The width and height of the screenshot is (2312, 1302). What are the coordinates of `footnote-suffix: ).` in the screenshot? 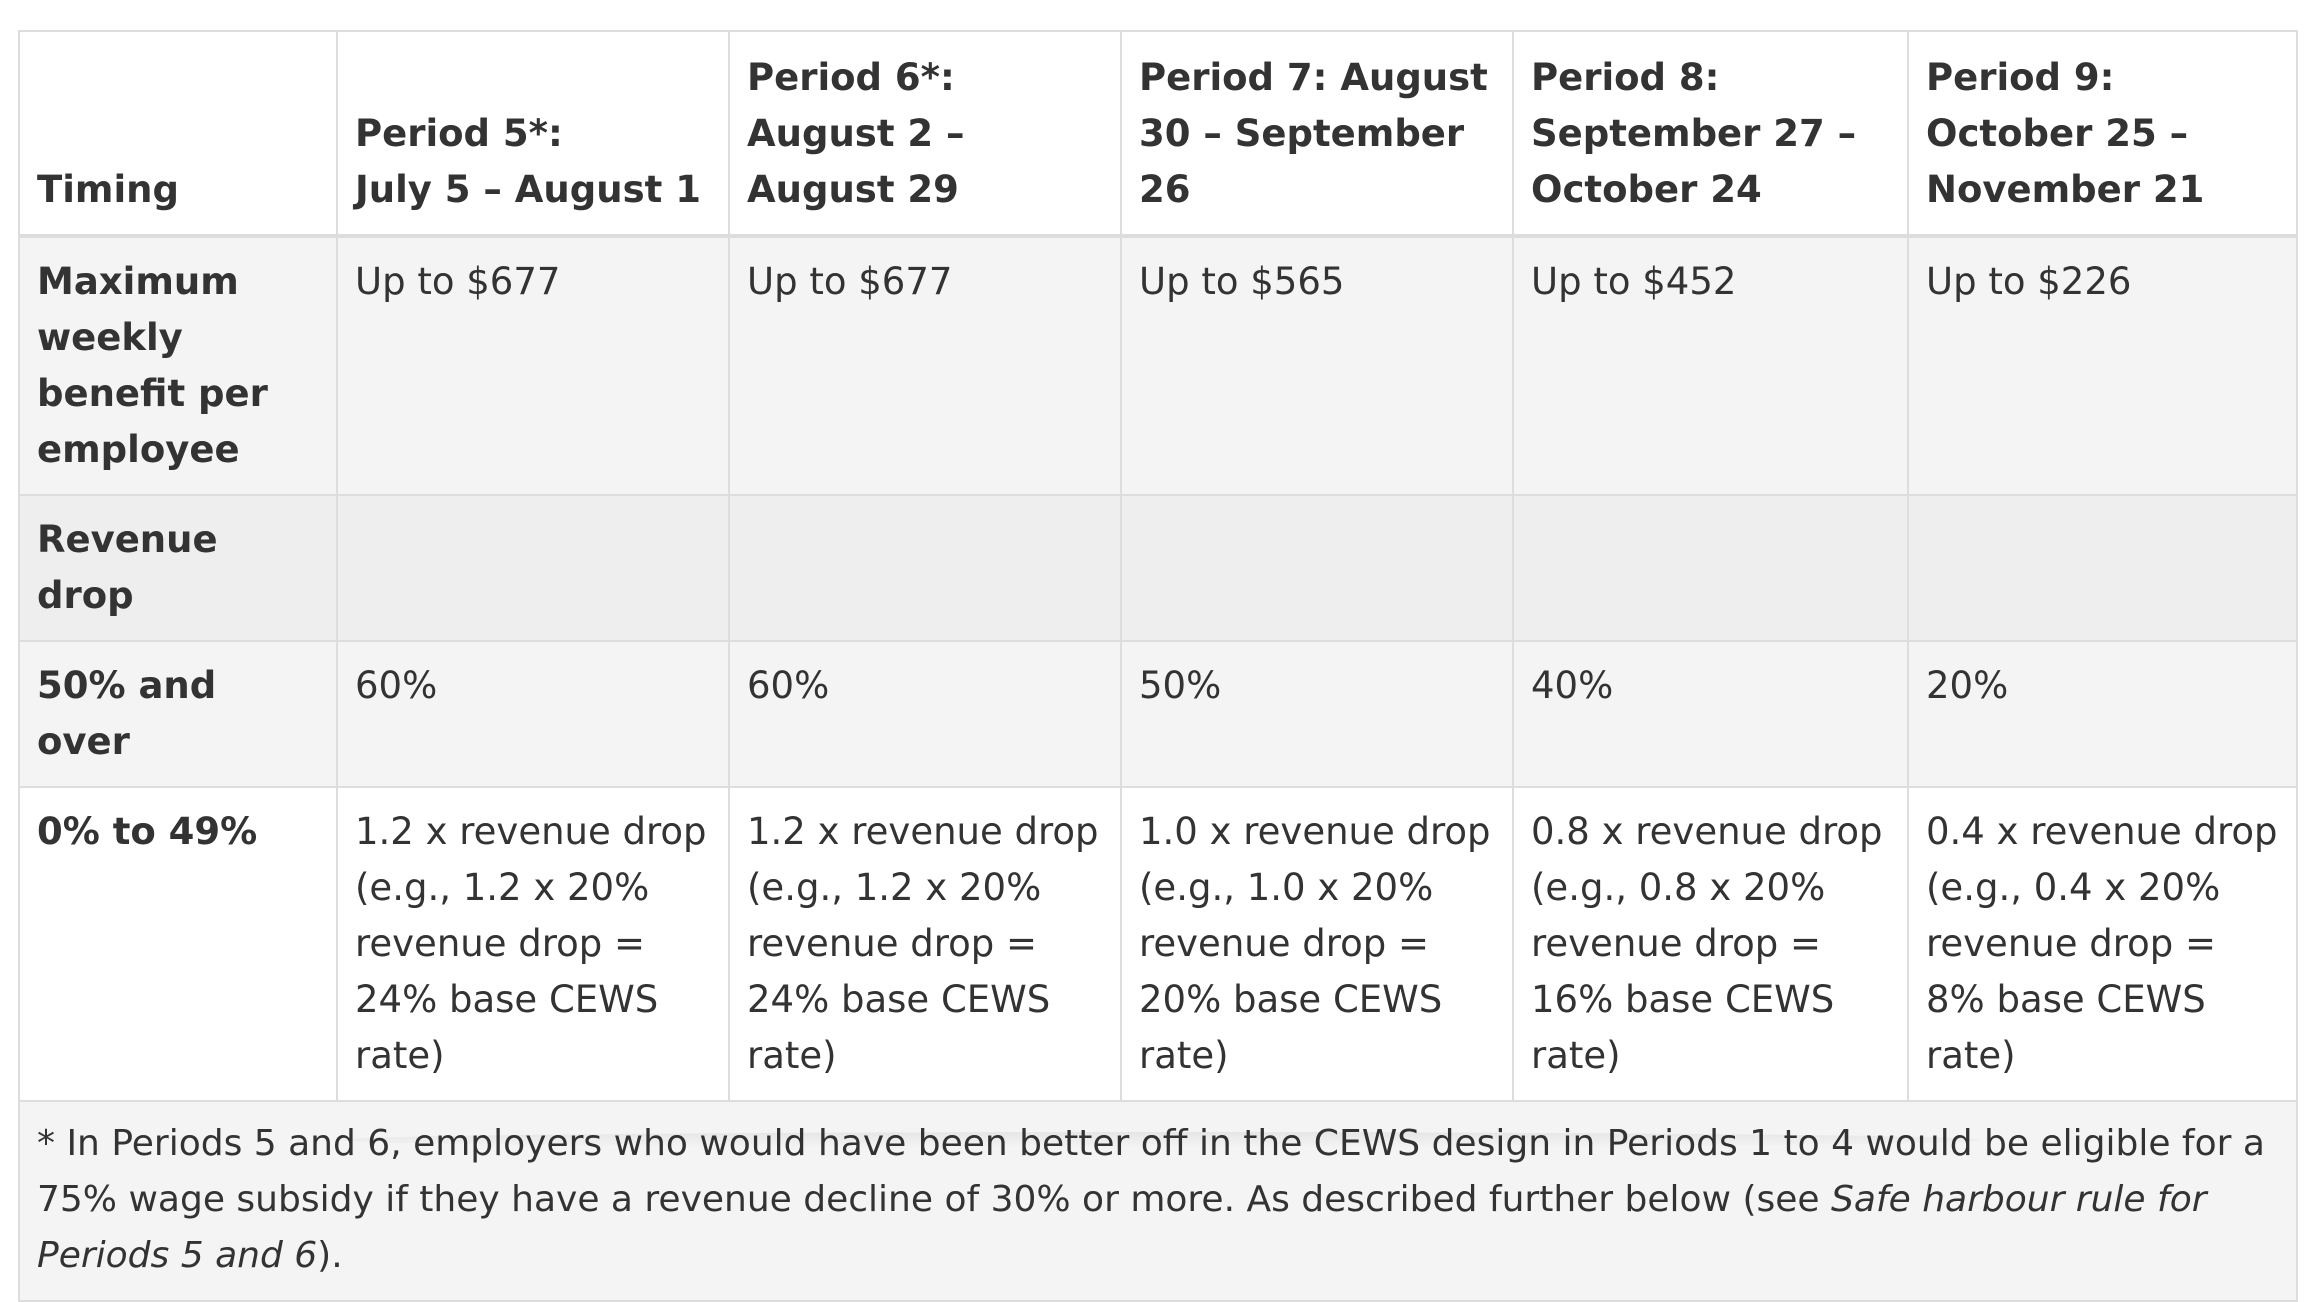 It's located at (330, 1255).